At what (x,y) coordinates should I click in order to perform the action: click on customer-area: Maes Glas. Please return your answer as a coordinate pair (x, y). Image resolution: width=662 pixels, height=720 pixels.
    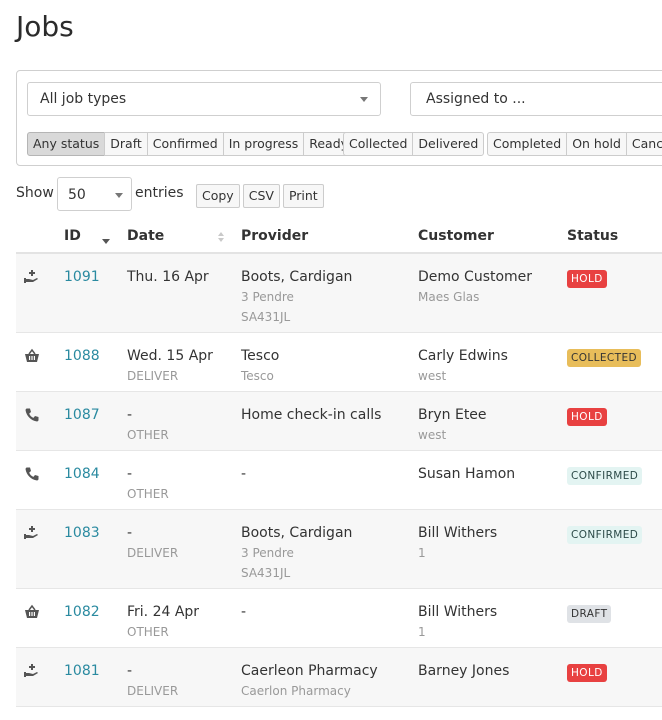
    Looking at the image, I should click on (449, 297).